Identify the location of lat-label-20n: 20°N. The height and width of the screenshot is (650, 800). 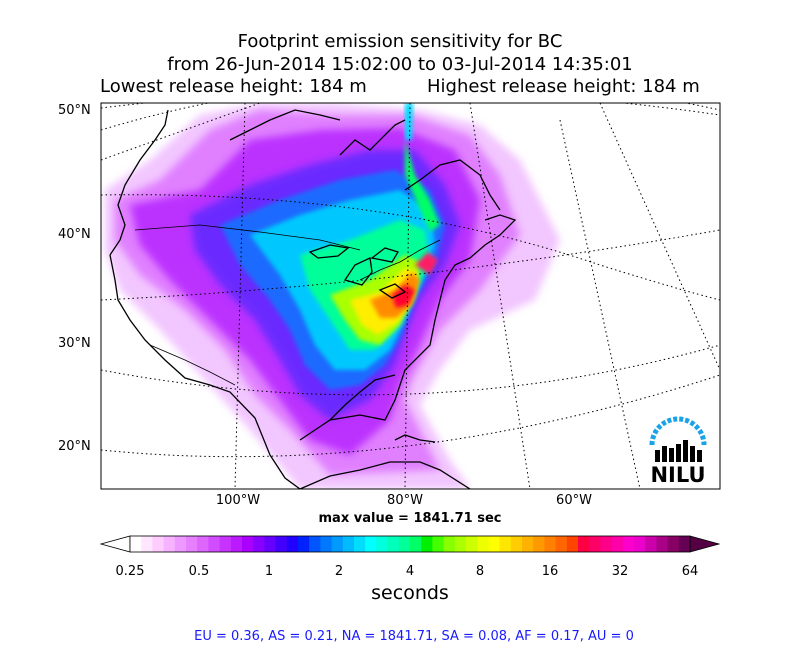
(74, 446).